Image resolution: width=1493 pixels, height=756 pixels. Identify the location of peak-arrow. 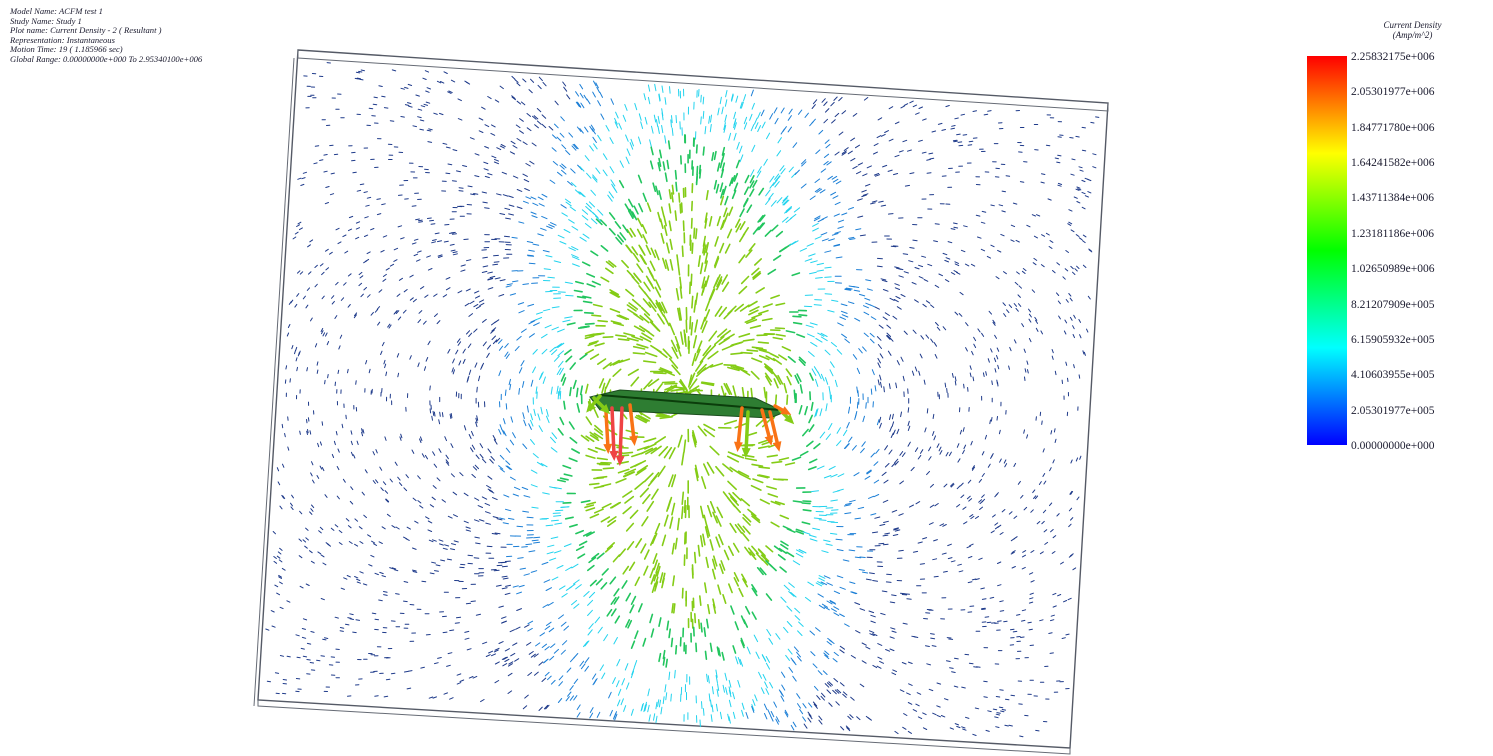
(607, 430).